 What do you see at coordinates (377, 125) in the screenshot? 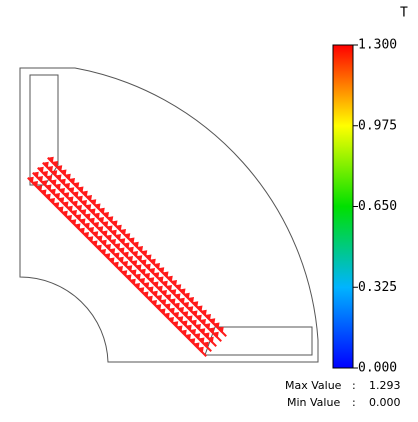
I see `tick-label: 0.975` at bounding box center [377, 125].